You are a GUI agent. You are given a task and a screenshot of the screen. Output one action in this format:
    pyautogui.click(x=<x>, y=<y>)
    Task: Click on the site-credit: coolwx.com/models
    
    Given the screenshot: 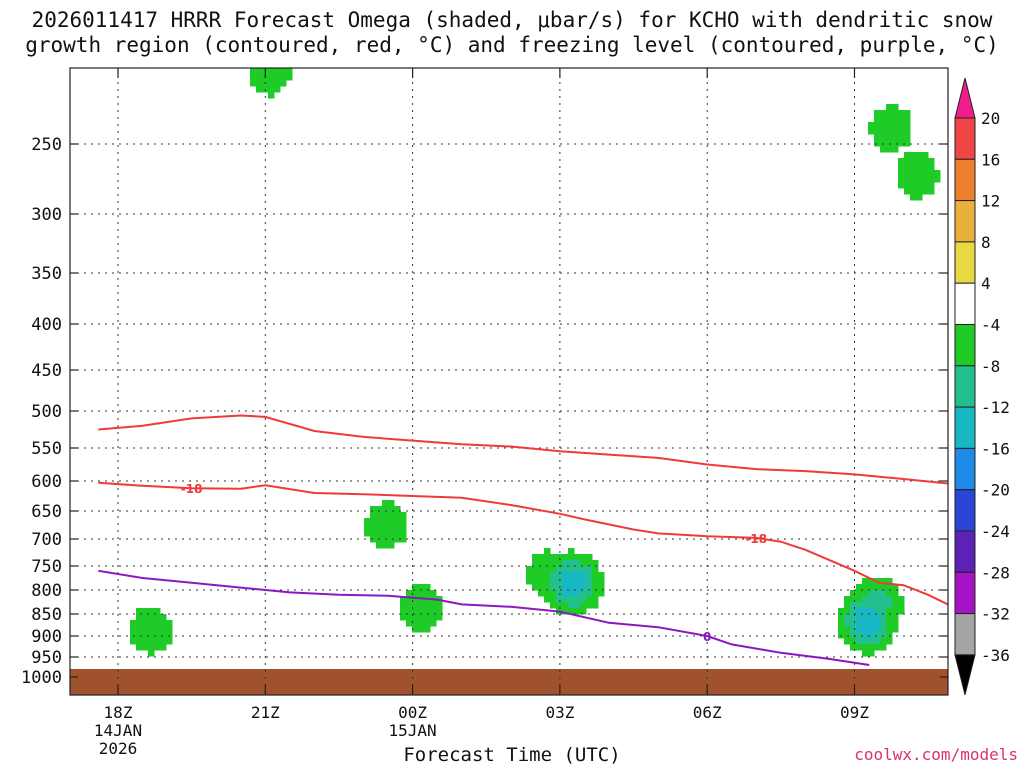 What is the action you would take?
    pyautogui.click(x=936, y=754)
    